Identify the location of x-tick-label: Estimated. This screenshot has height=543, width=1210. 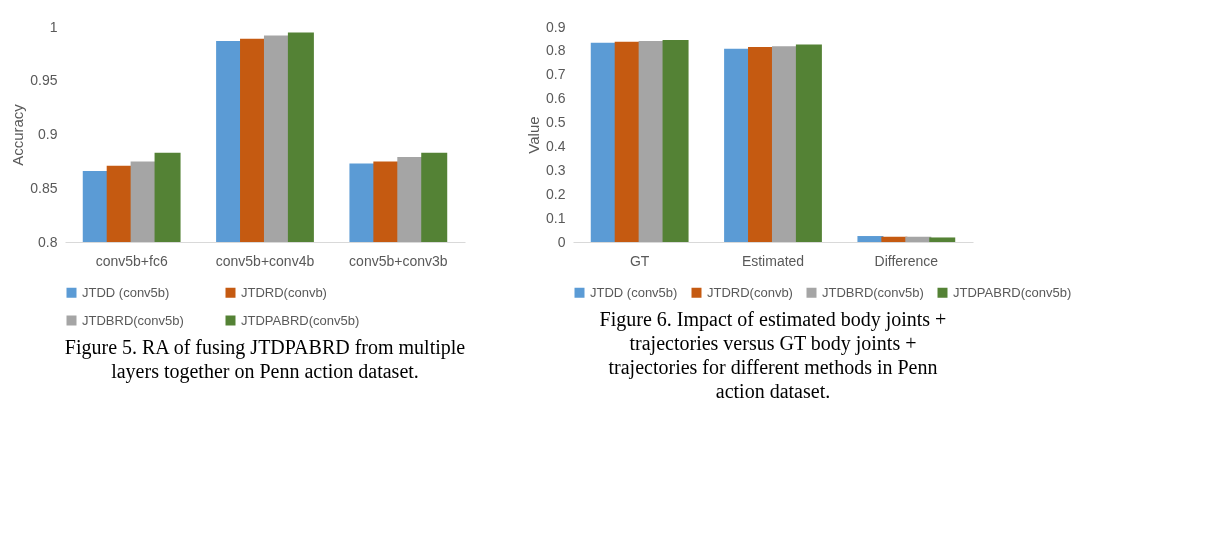
(773, 260).